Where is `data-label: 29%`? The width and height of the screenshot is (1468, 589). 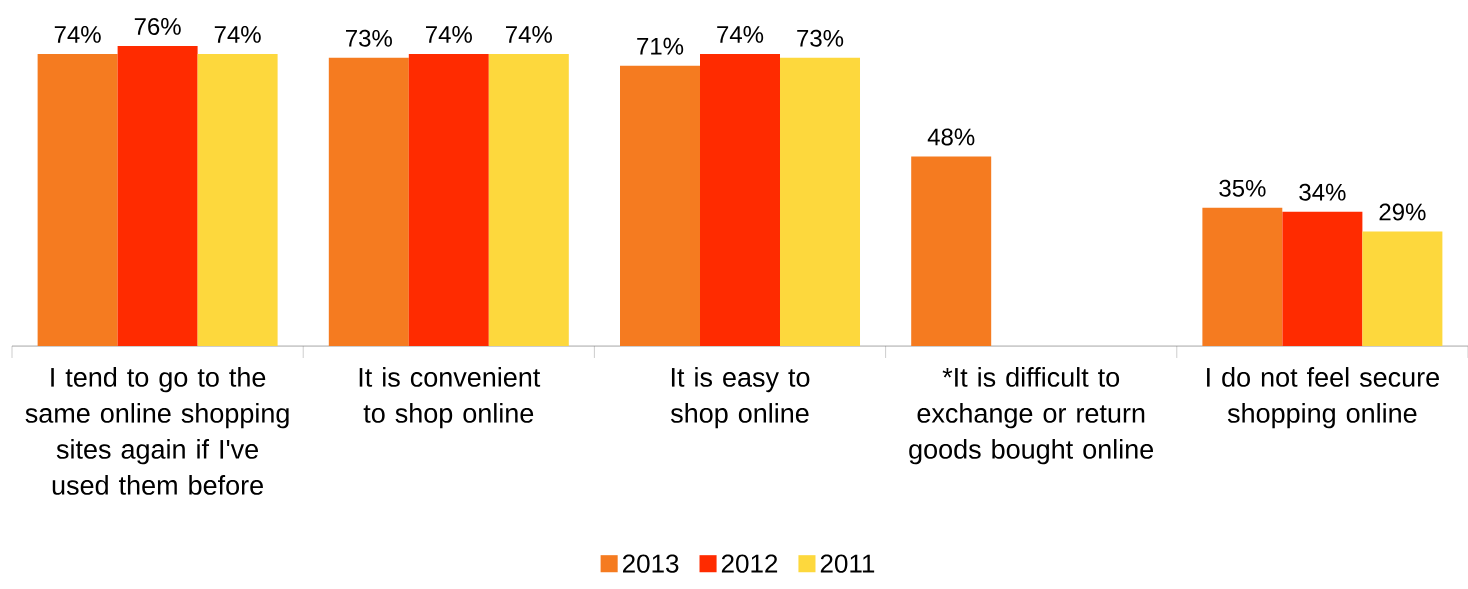
data-label: 29% is located at coordinates (1402, 212).